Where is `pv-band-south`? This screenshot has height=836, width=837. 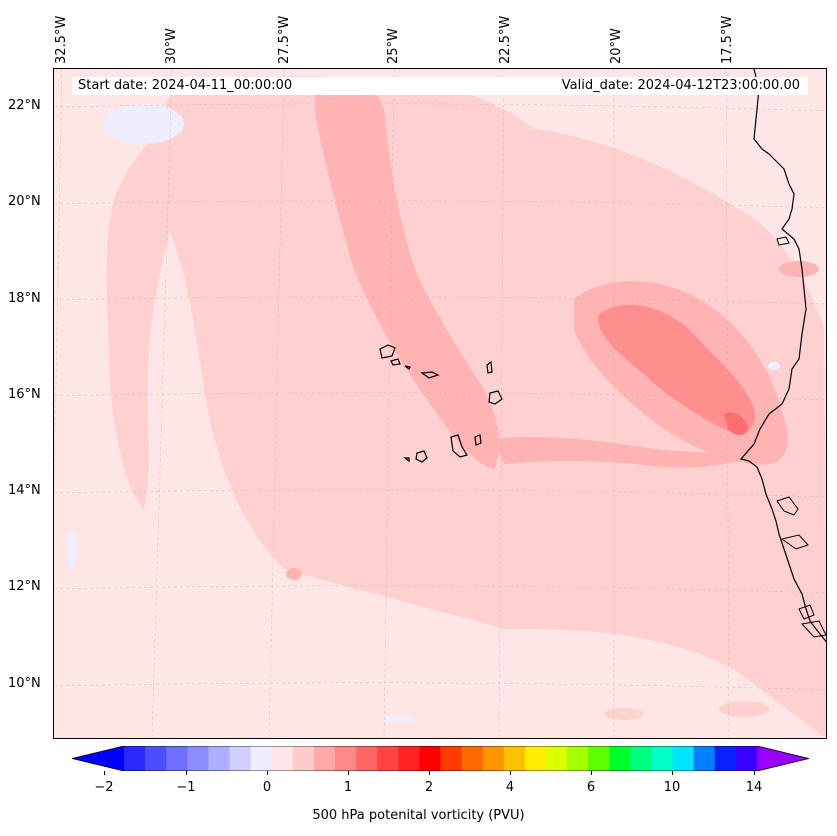 pv-band-south is located at coordinates (619, 452).